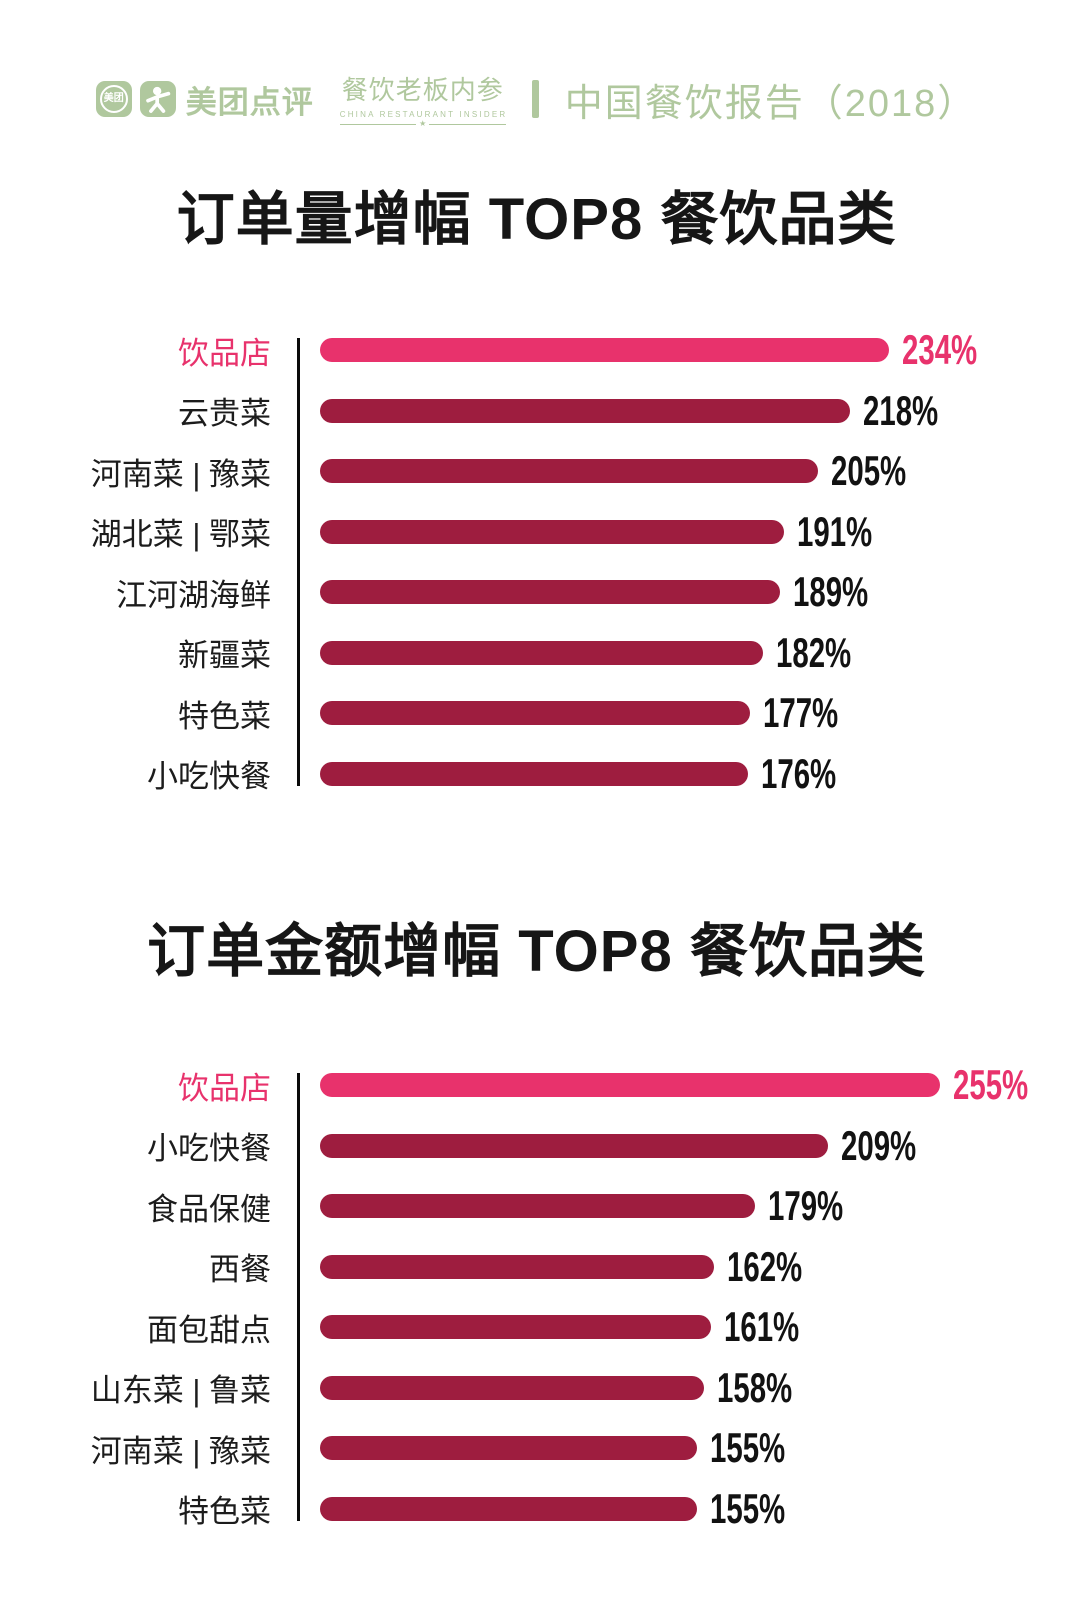 Image resolution: width=1073 pixels, height=1600 pixels. What do you see at coordinates (423, 114) in the screenshot?
I see `insider-title-en: CHINA RESTAURANT INSIDER` at bounding box center [423, 114].